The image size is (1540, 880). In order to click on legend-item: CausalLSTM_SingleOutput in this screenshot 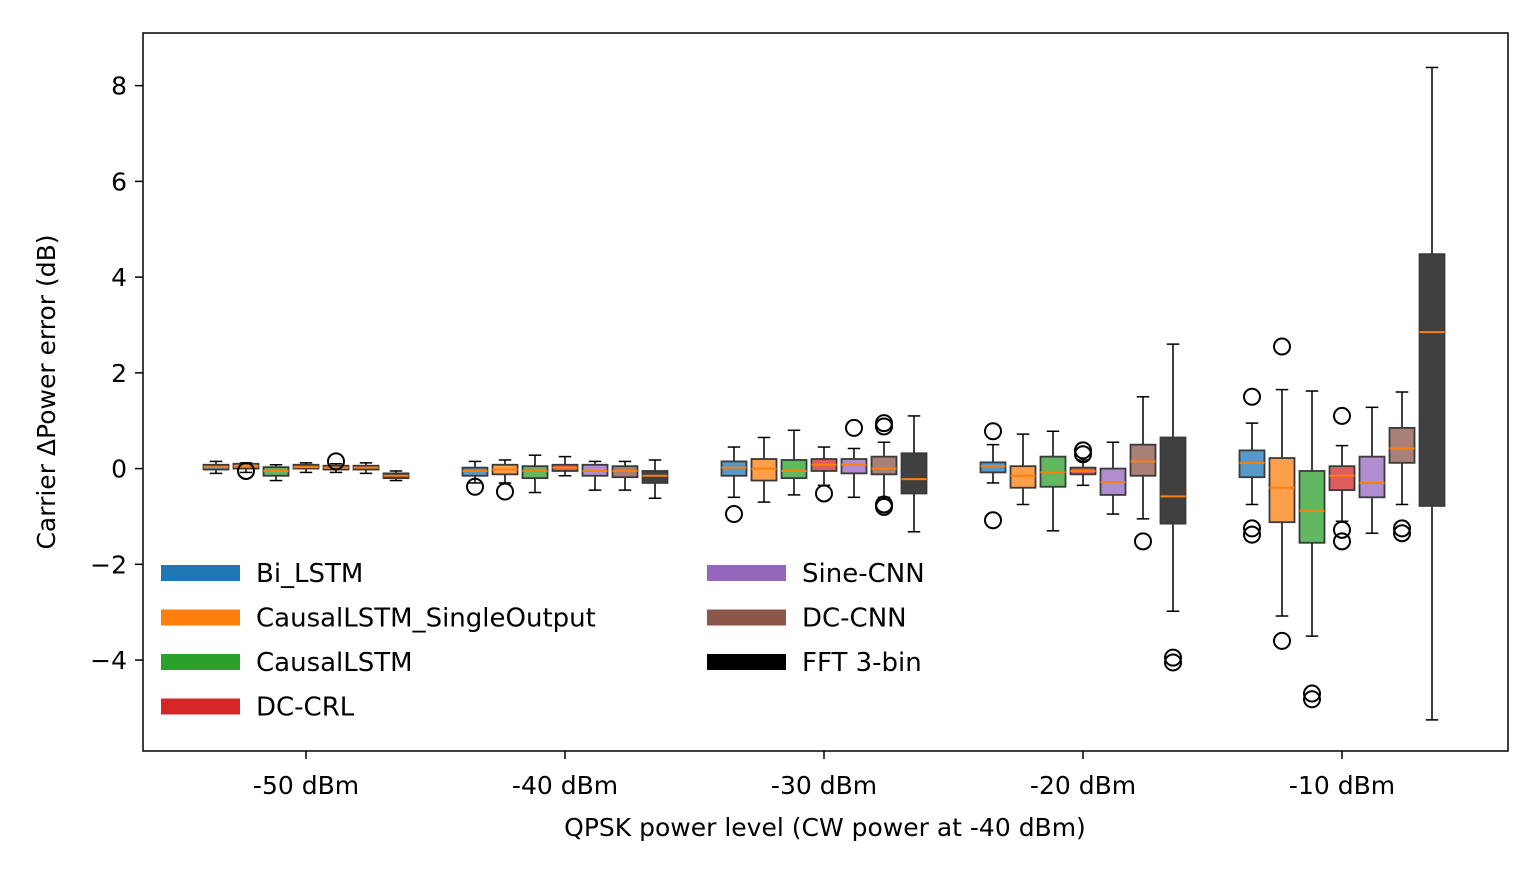, I will do `click(378, 619)`.